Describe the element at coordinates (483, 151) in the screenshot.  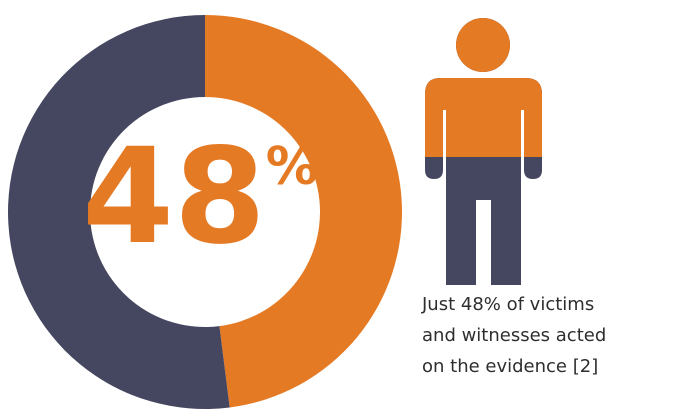
I see `person-icon` at that location.